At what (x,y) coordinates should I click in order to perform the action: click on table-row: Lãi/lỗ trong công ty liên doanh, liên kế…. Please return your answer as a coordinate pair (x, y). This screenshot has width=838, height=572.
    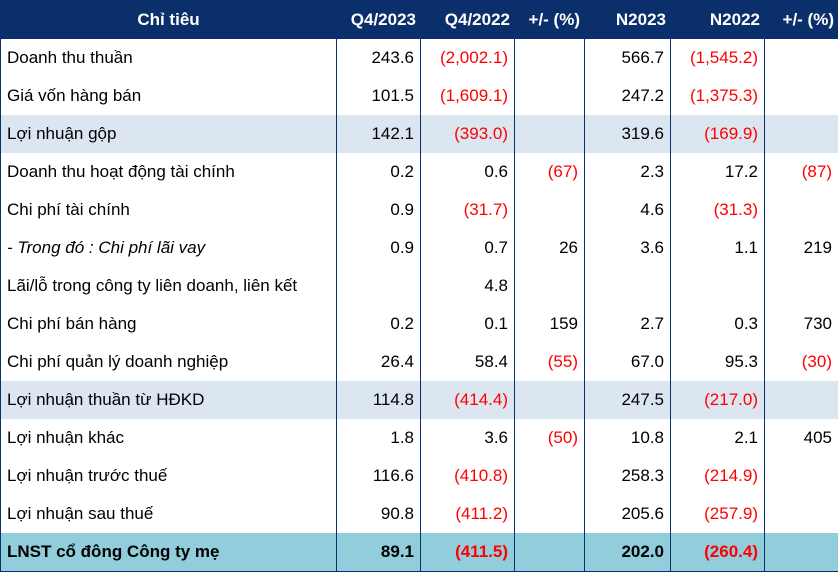
    Looking at the image, I should click on (419, 286).